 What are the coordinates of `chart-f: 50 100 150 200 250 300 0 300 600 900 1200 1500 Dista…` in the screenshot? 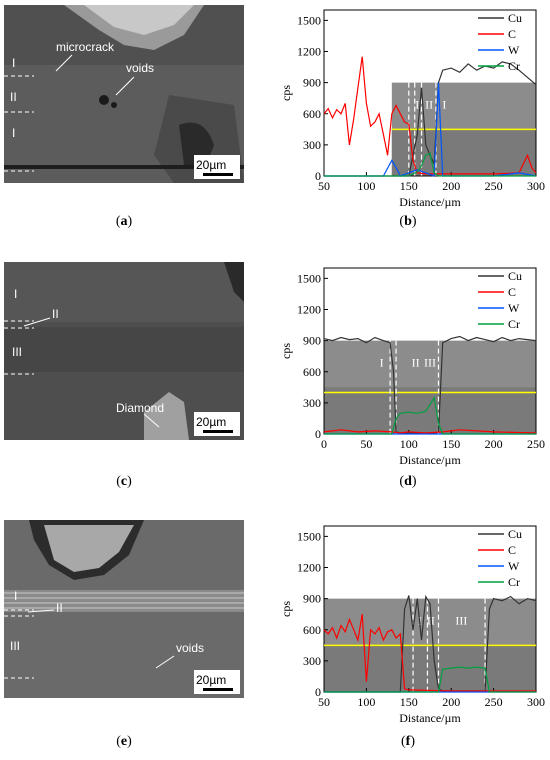 It's located at (414, 622).